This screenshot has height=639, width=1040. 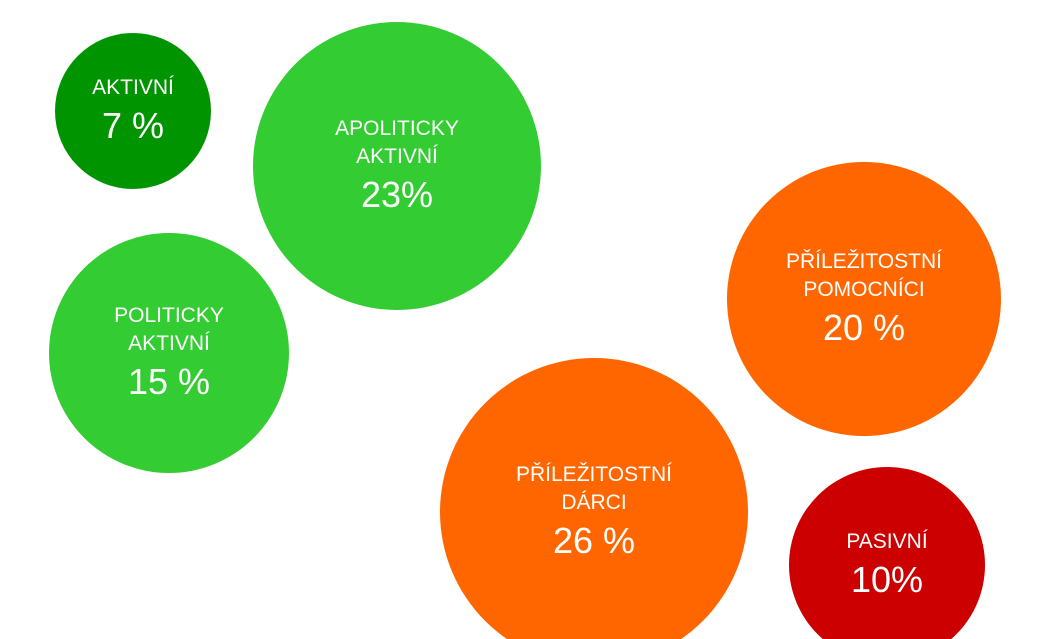 I want to click on bubble-label: APOLITICKY, so click(x=397, y=128).